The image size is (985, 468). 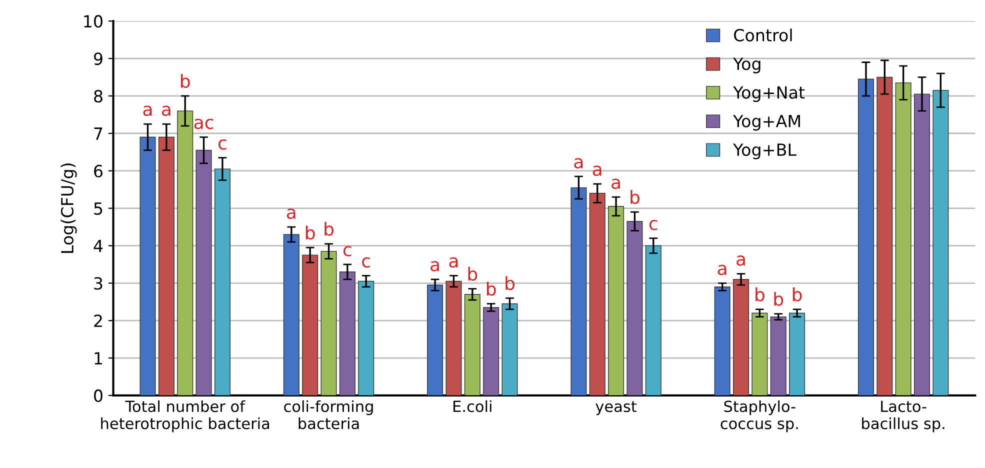 What do you see at coordinates (204, 124) in the screenshot?
I see `data-label: ac` at bounding box center [204, 124].